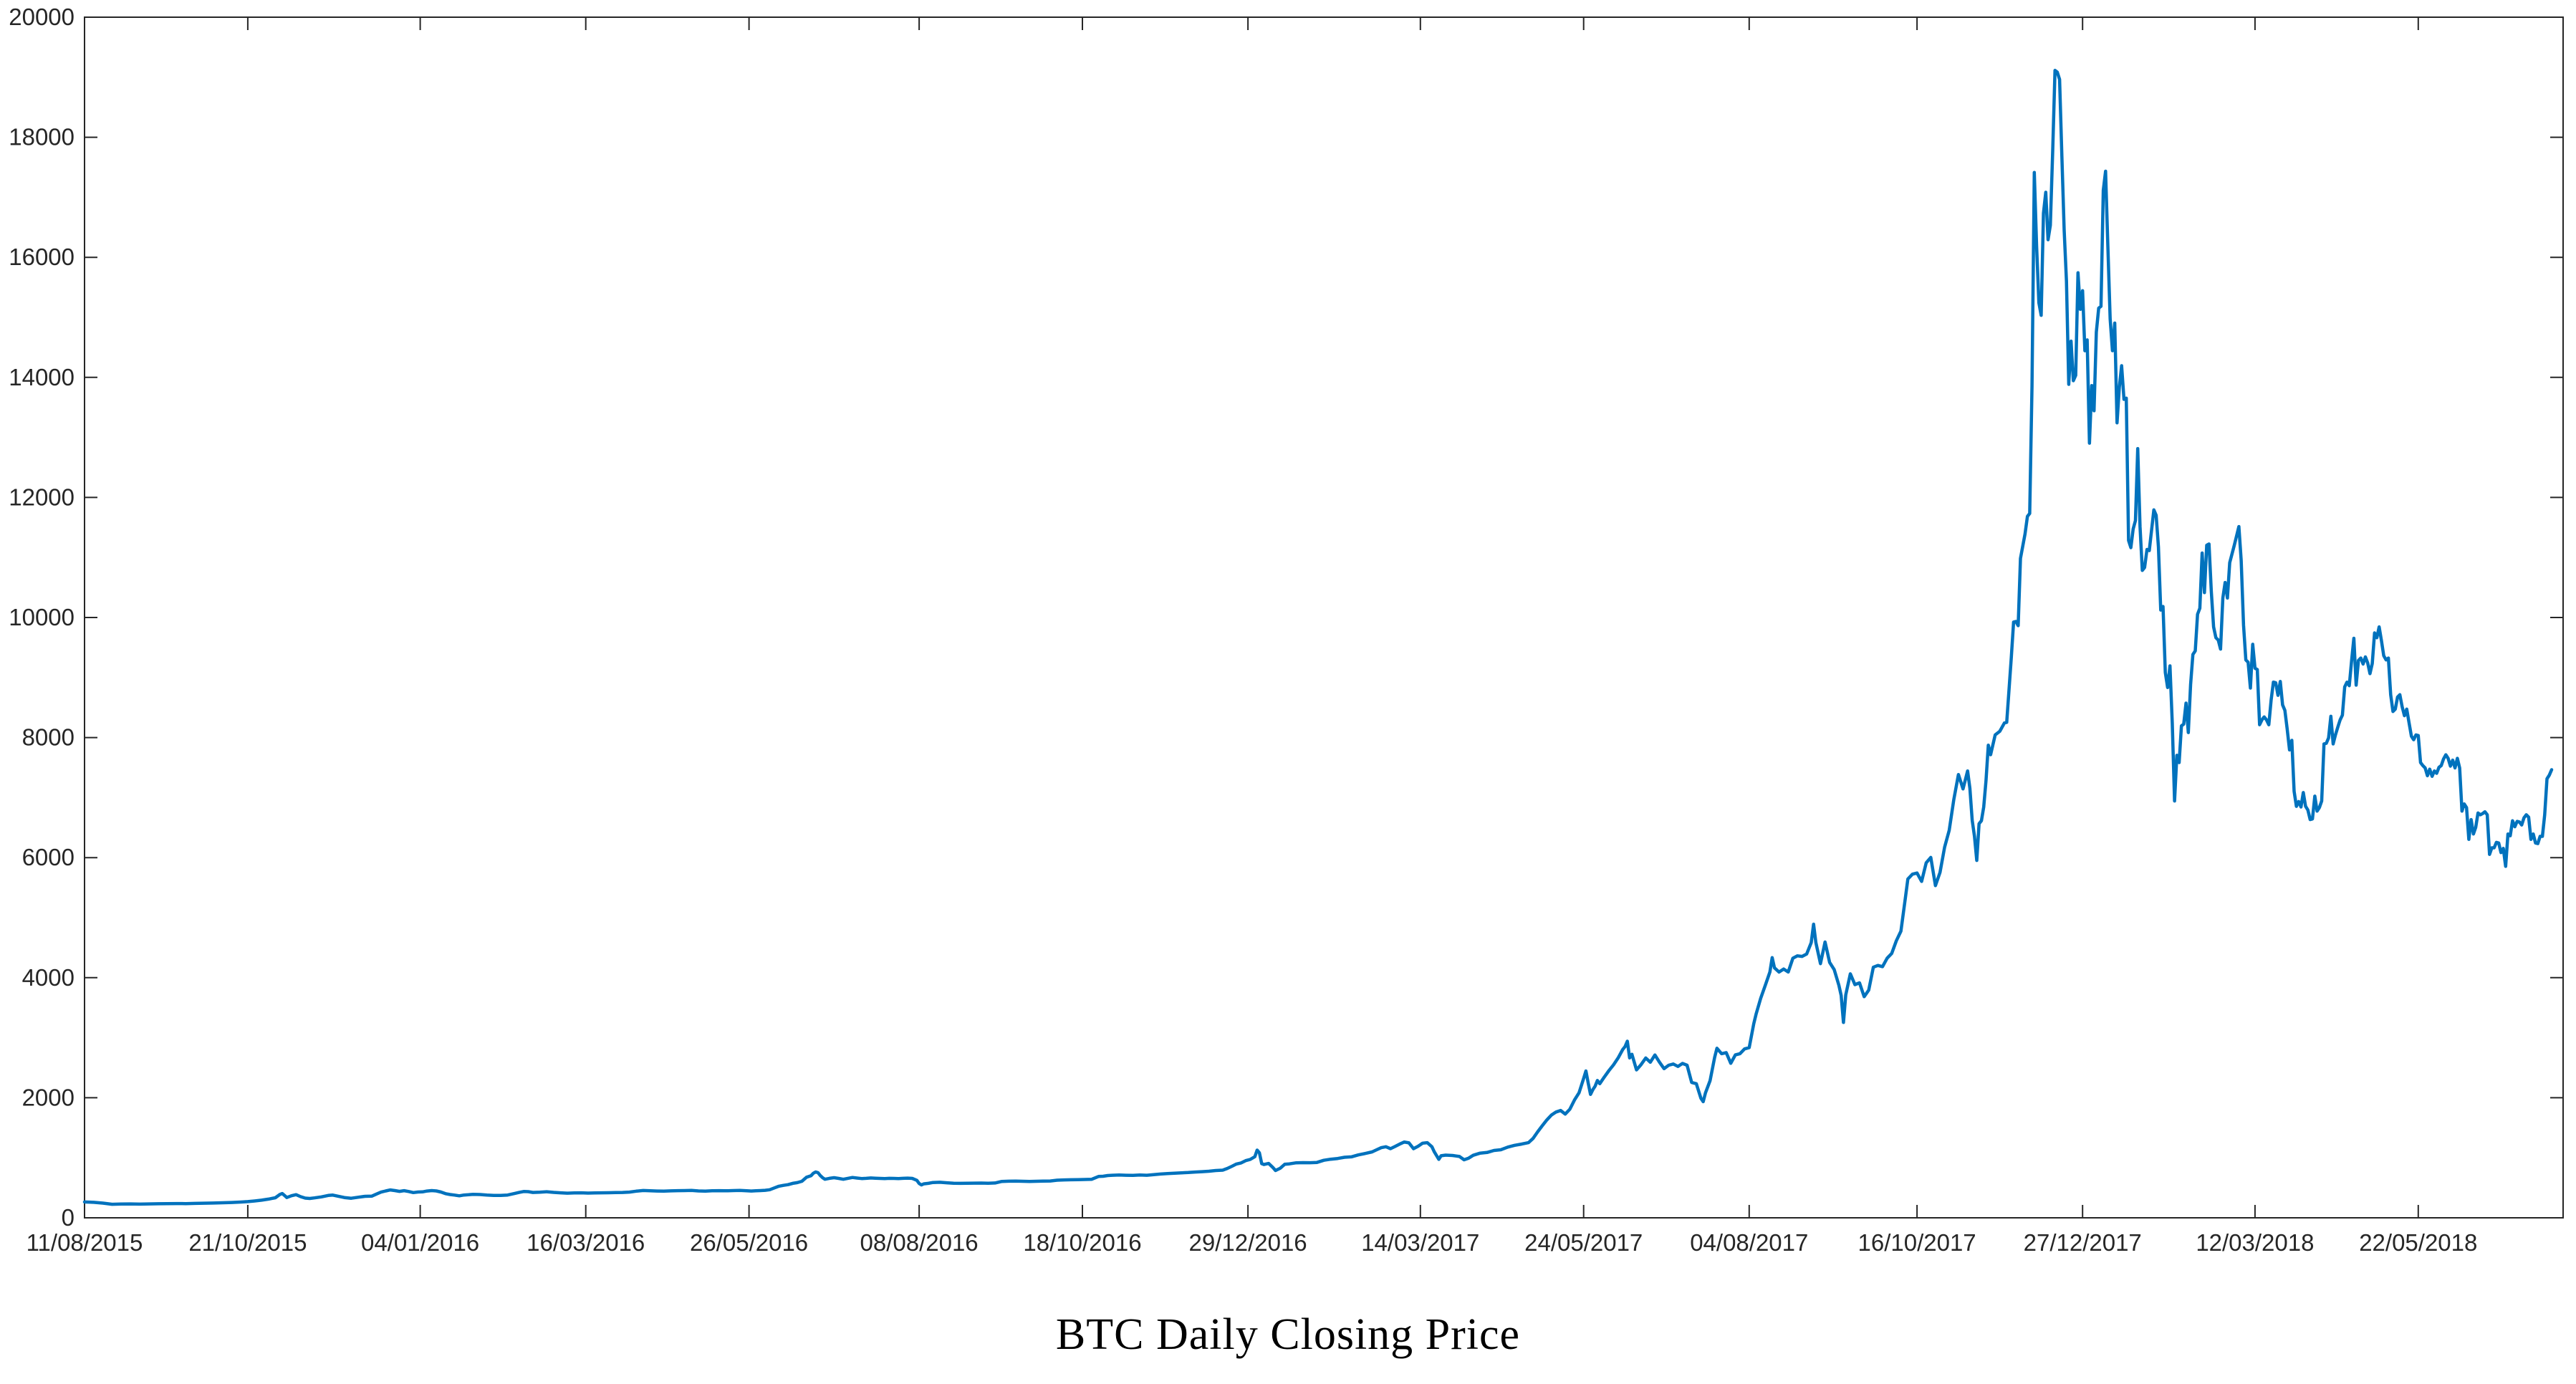  What do you see at coordinates (1288, 1334) in the screenshot?
I see `chart-title: BTC Daily Closing Price` at bounding box center [1288, 1334].